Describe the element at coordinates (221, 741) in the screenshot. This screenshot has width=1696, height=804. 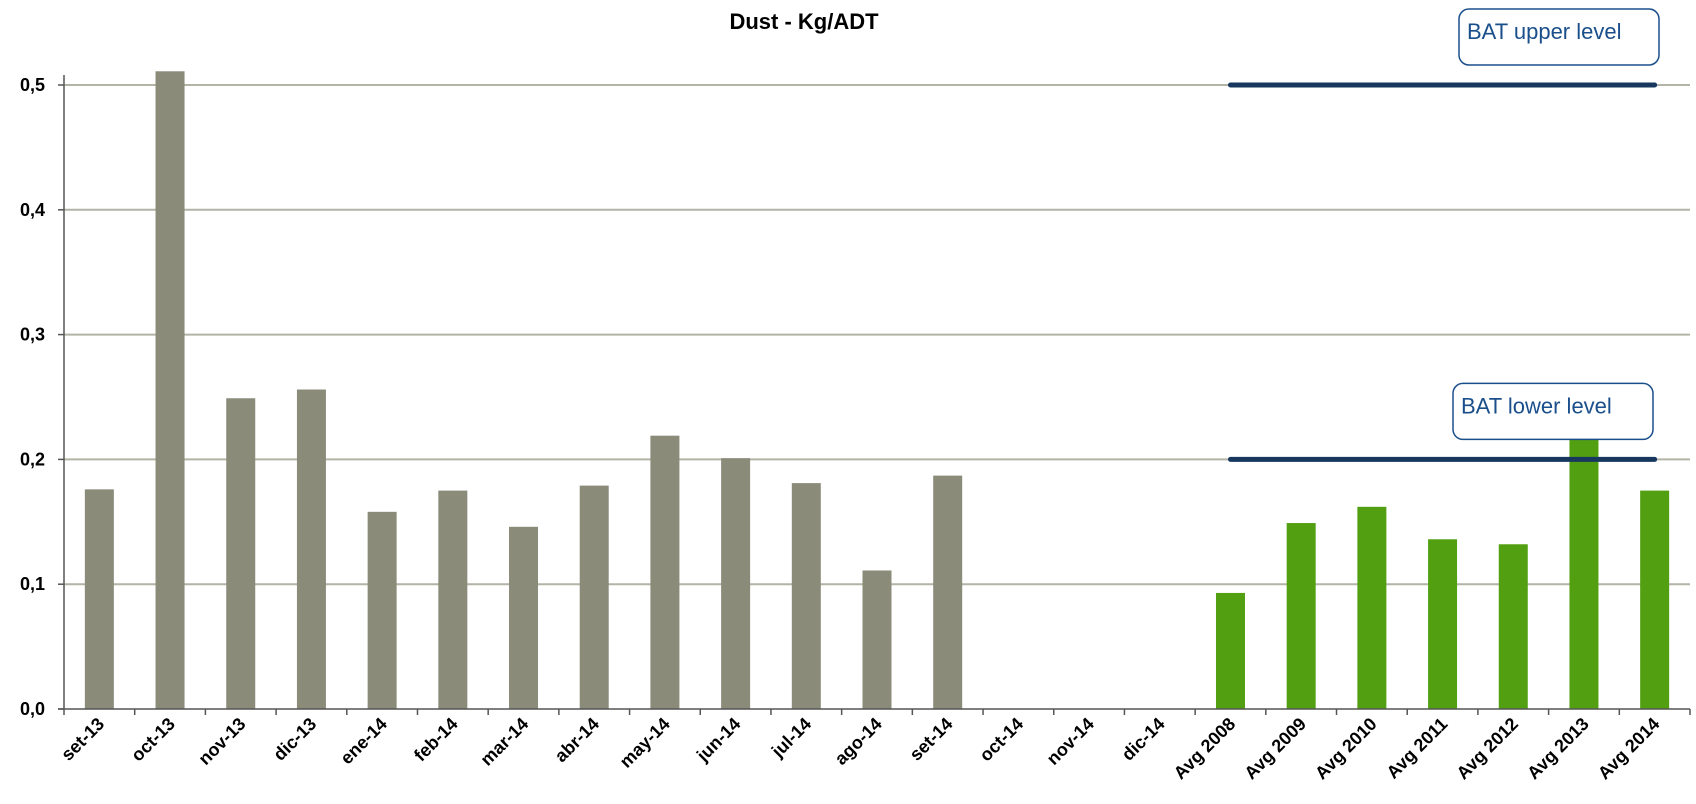
I see `x-tick-label: nov-13` at that location.